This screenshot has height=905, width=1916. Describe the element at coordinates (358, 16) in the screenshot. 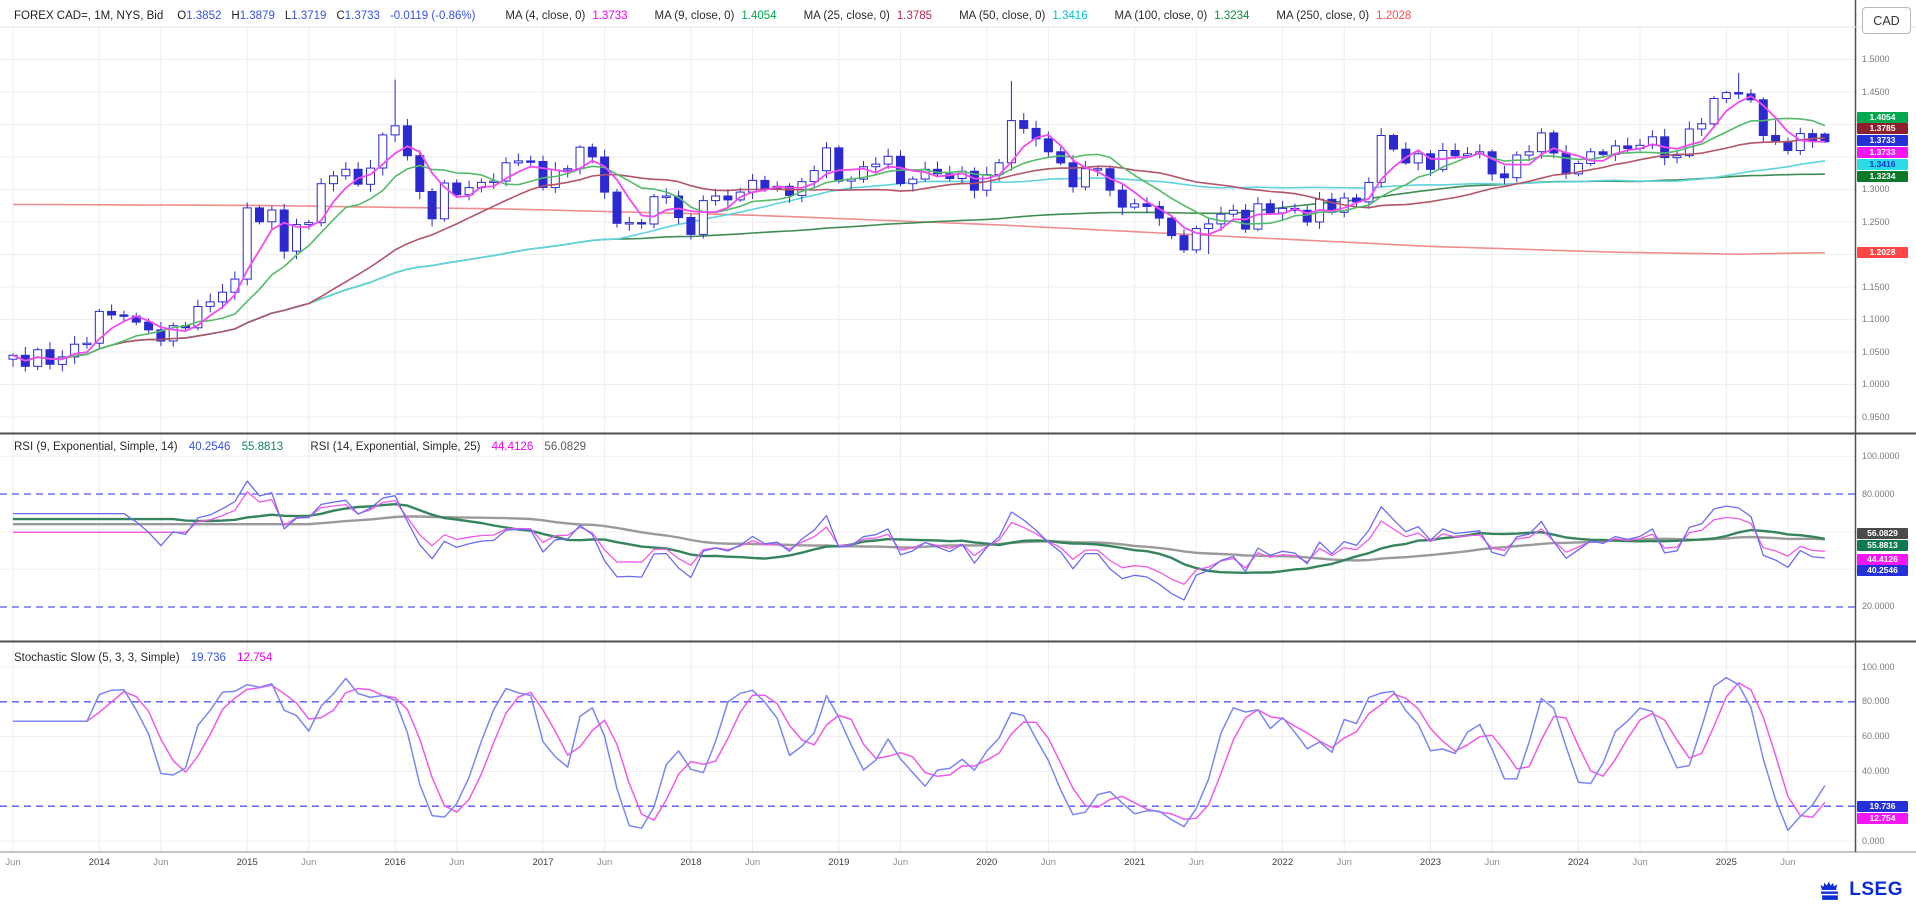

I see `ohlc-field-c: C1.3733` at that location.